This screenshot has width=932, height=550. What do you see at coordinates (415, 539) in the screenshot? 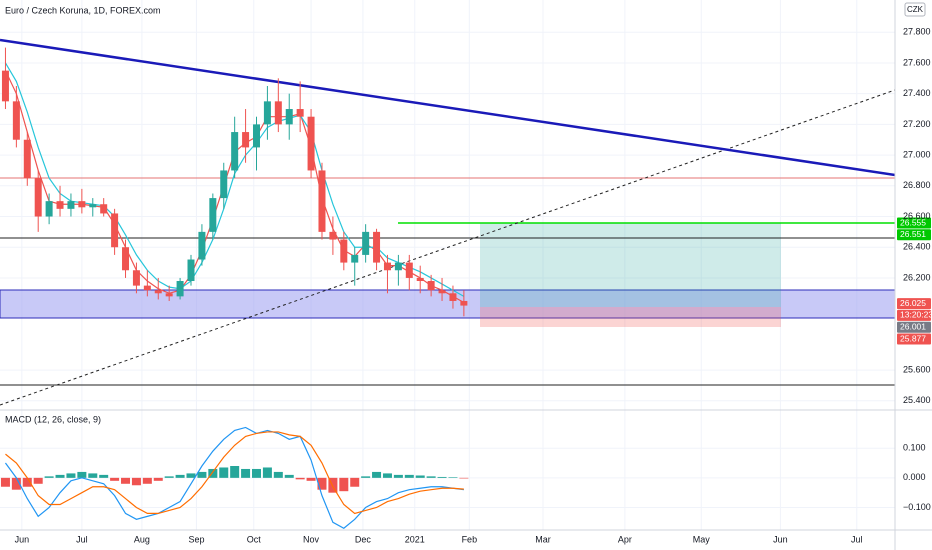
I see `x-tick-label: 2021` at bounding box center [415, 539].